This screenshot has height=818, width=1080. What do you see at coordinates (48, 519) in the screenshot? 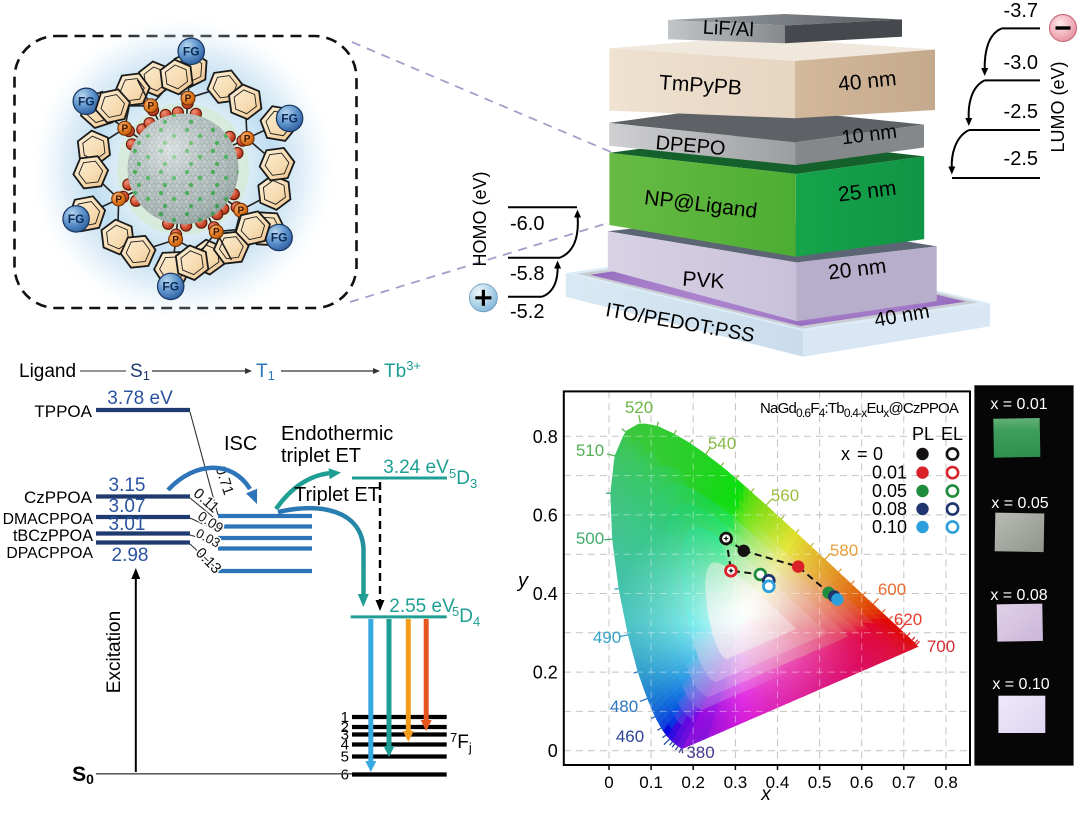
I see `svg-text: DMACPPOA` at bounding box center [48, 519].